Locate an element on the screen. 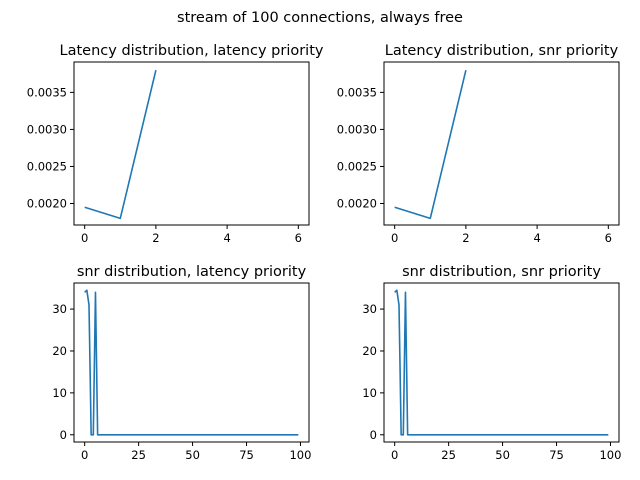  figure-suptitle: stream of 100 connections, always free is located at coordinates (320, 18).